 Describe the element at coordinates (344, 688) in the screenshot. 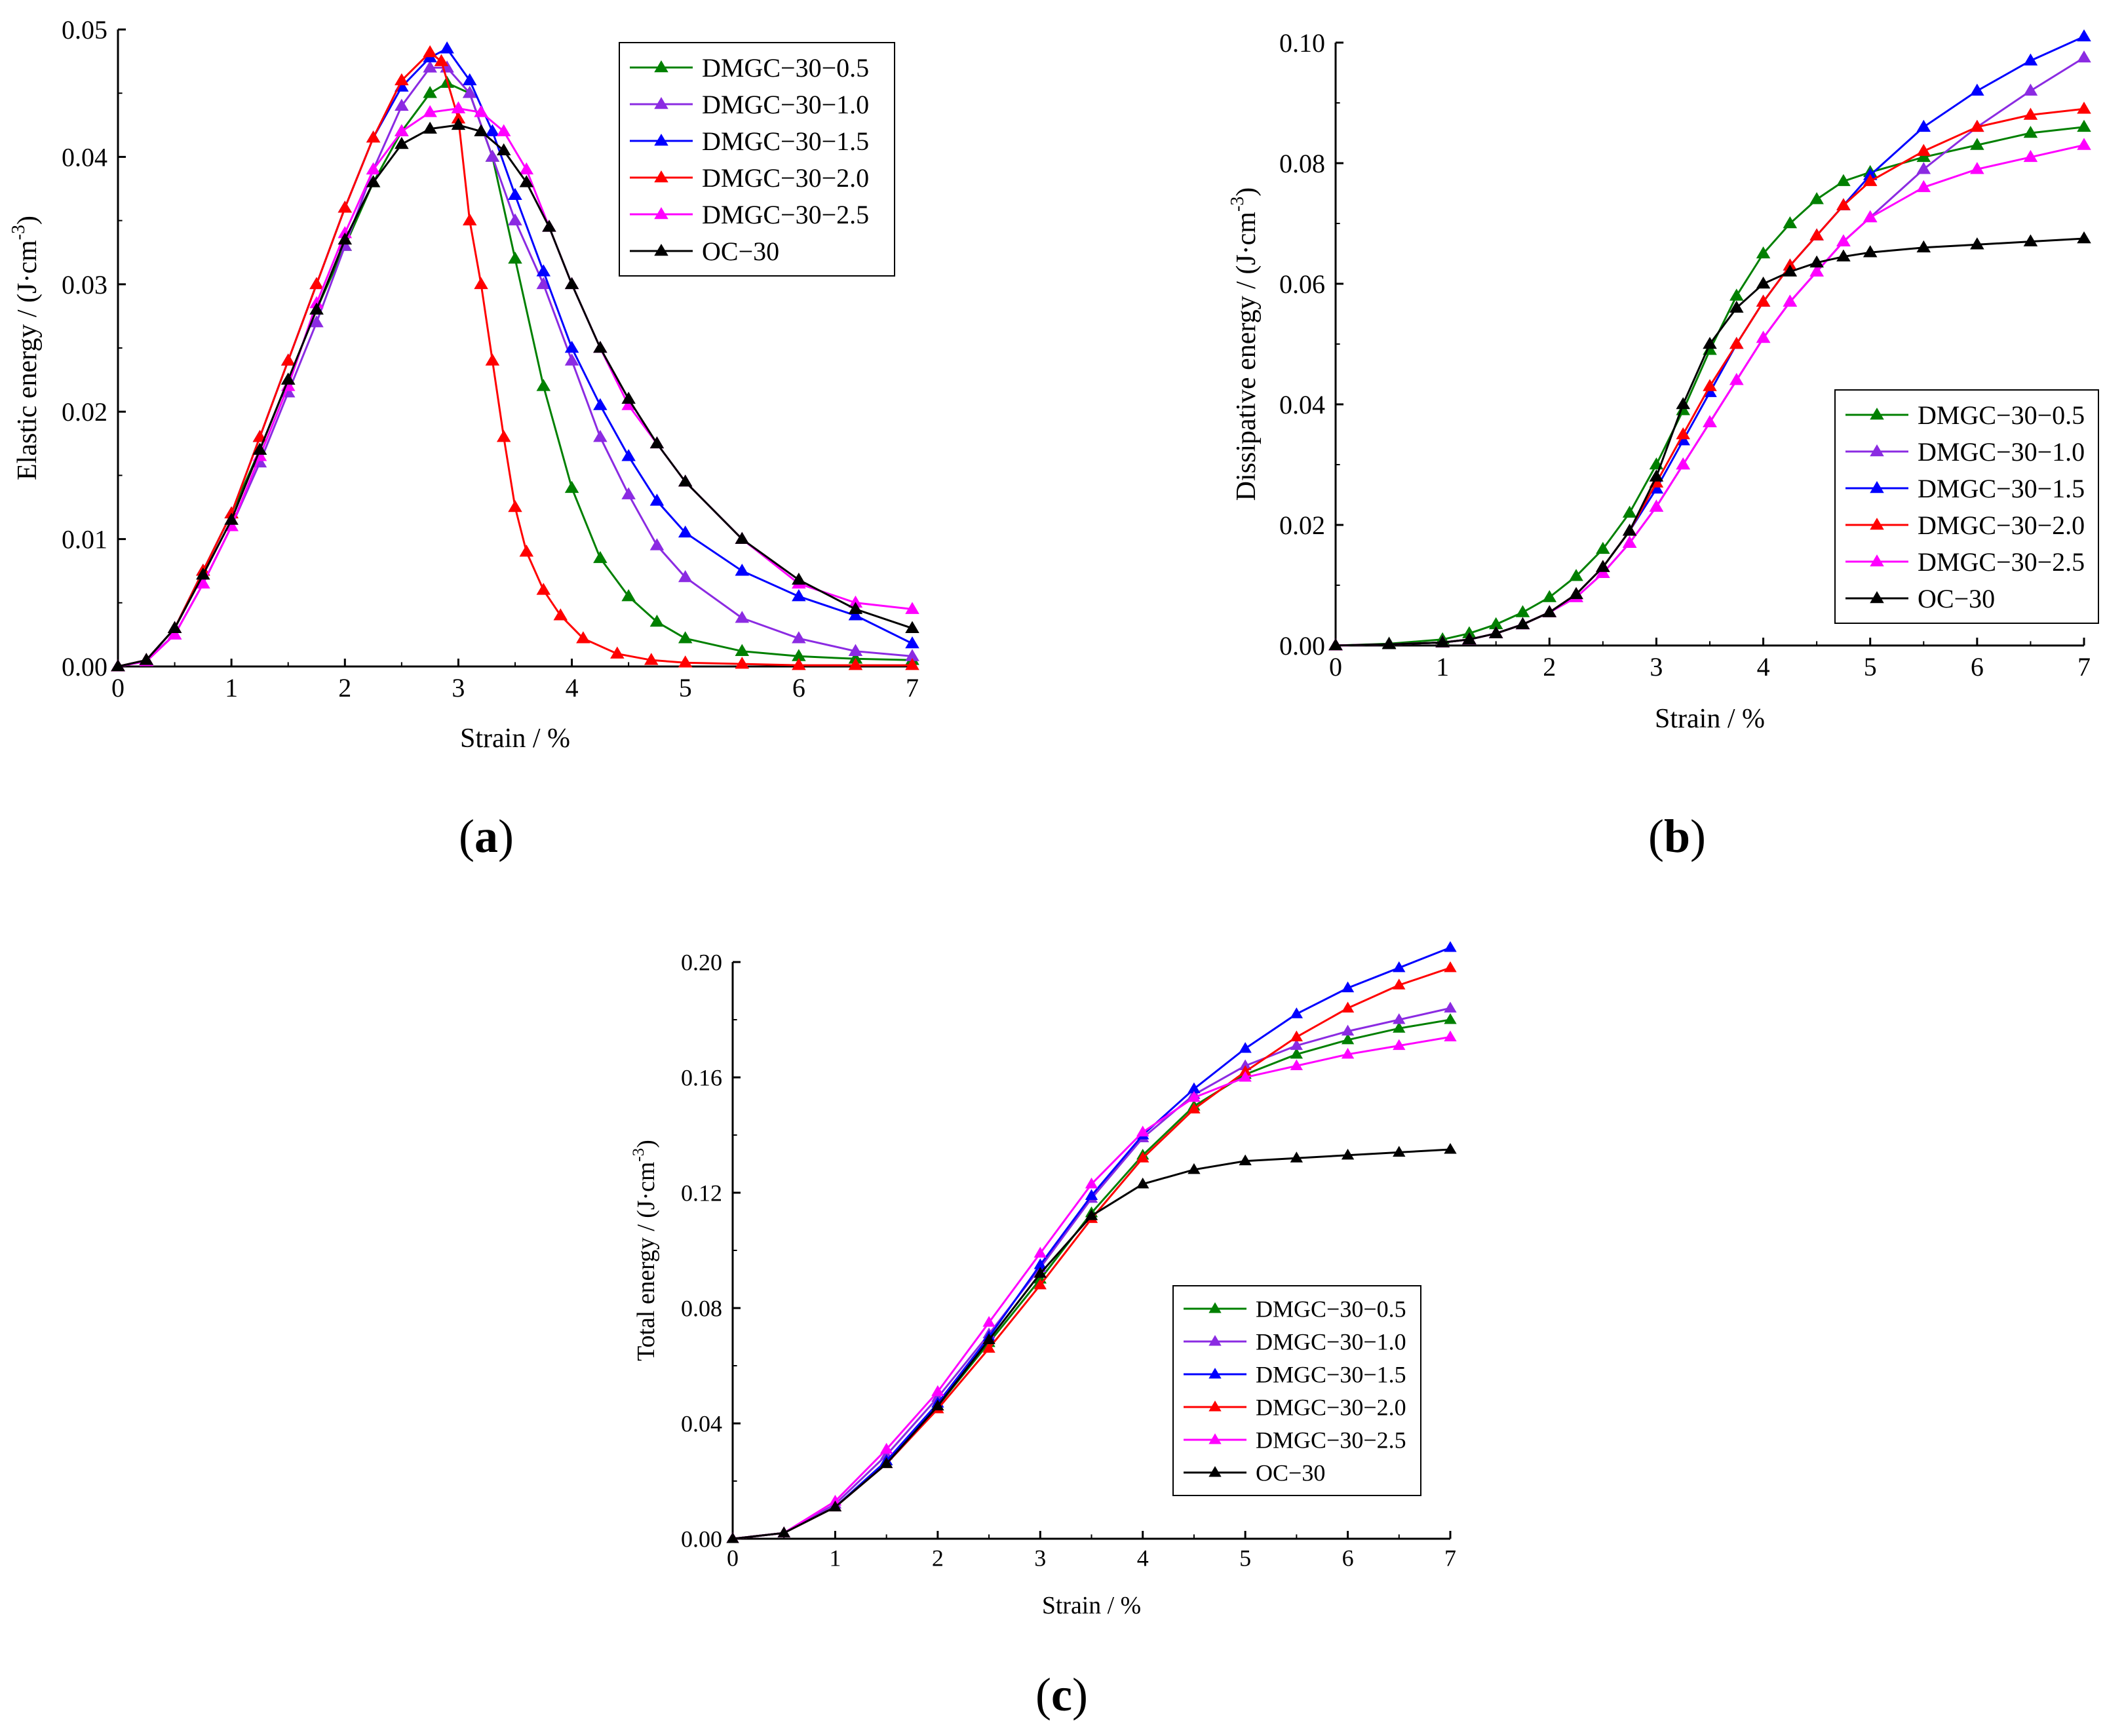

I see `x-tick-label: 2` at that location.